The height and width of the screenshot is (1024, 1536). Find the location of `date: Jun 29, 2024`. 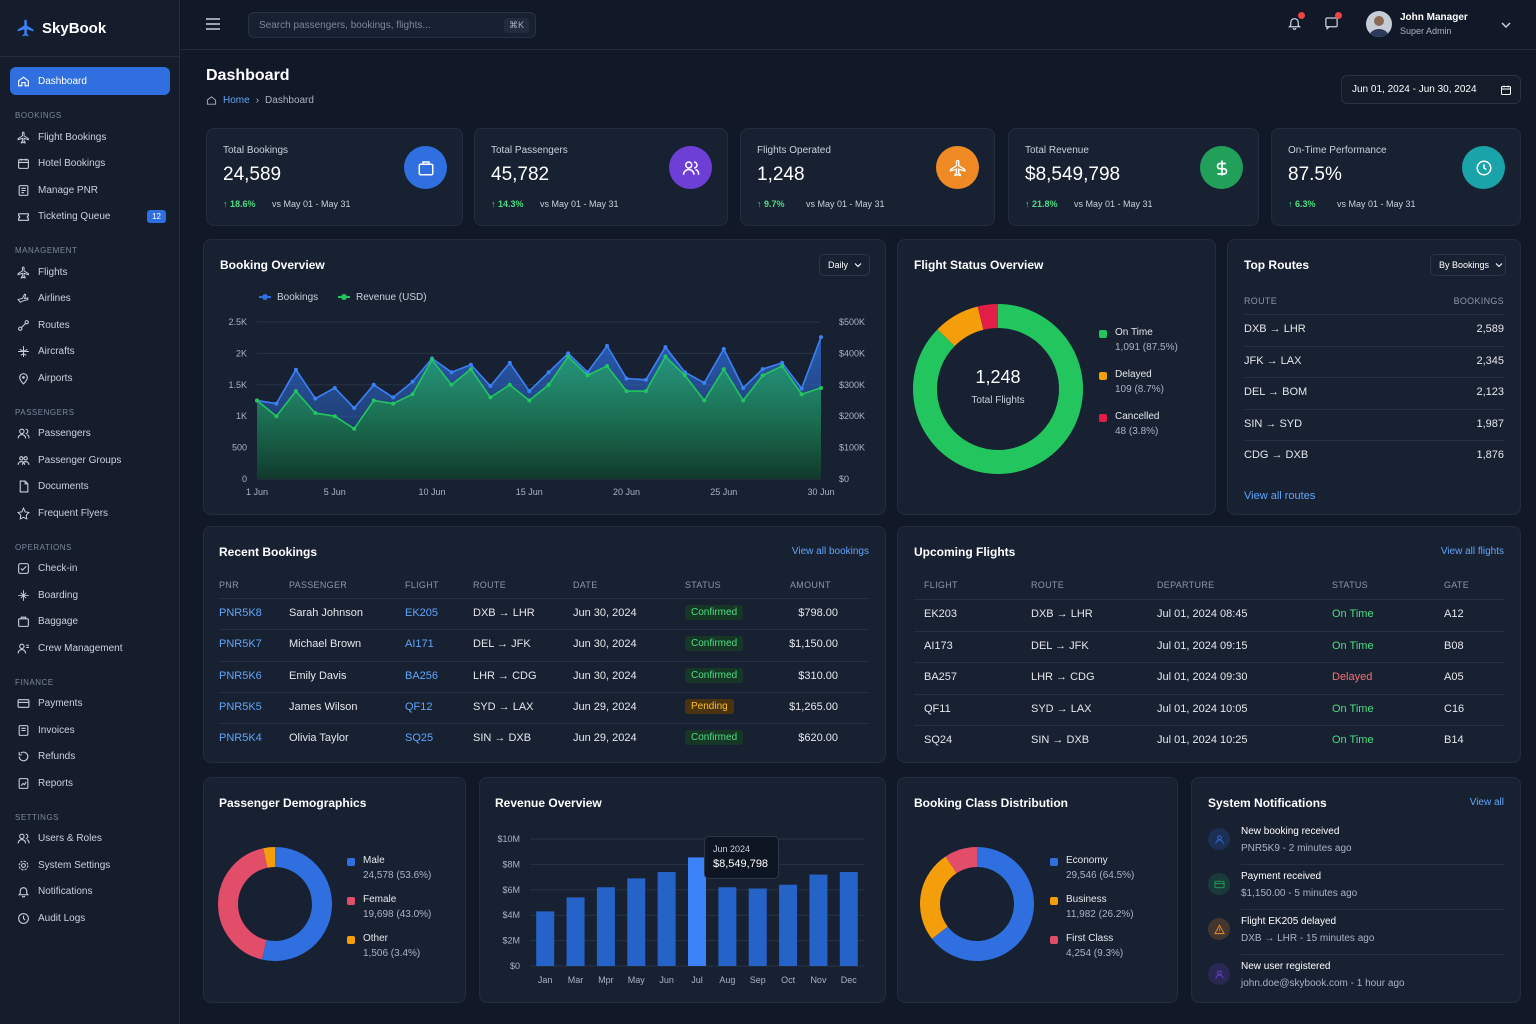

date: Jun 29, 2024 is located at coordinates (605, 738).